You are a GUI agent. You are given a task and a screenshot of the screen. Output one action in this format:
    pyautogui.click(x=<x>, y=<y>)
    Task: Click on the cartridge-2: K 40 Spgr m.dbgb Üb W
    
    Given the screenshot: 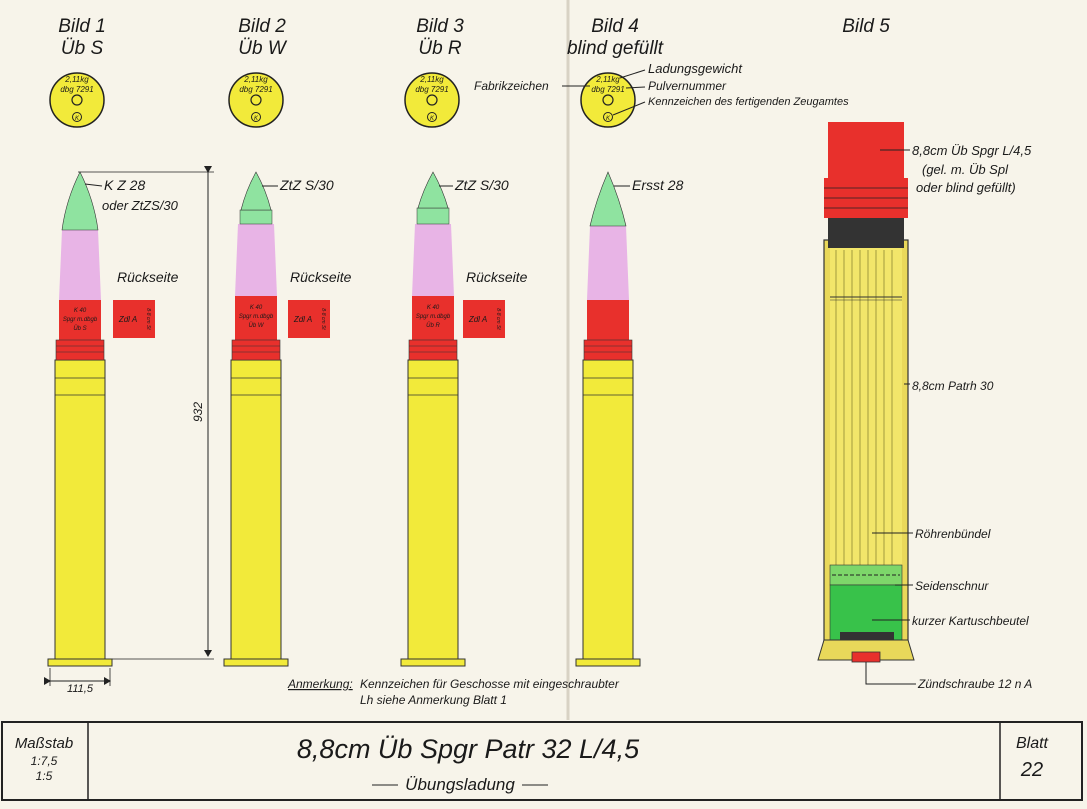 What is the action you would take?
    pyautogui.click(x=256, y=419)
    